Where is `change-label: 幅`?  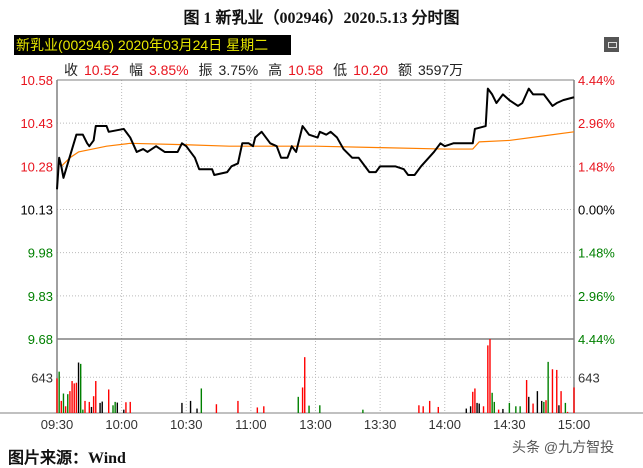
change-label: 幅 is located at coordinates (135, 70).